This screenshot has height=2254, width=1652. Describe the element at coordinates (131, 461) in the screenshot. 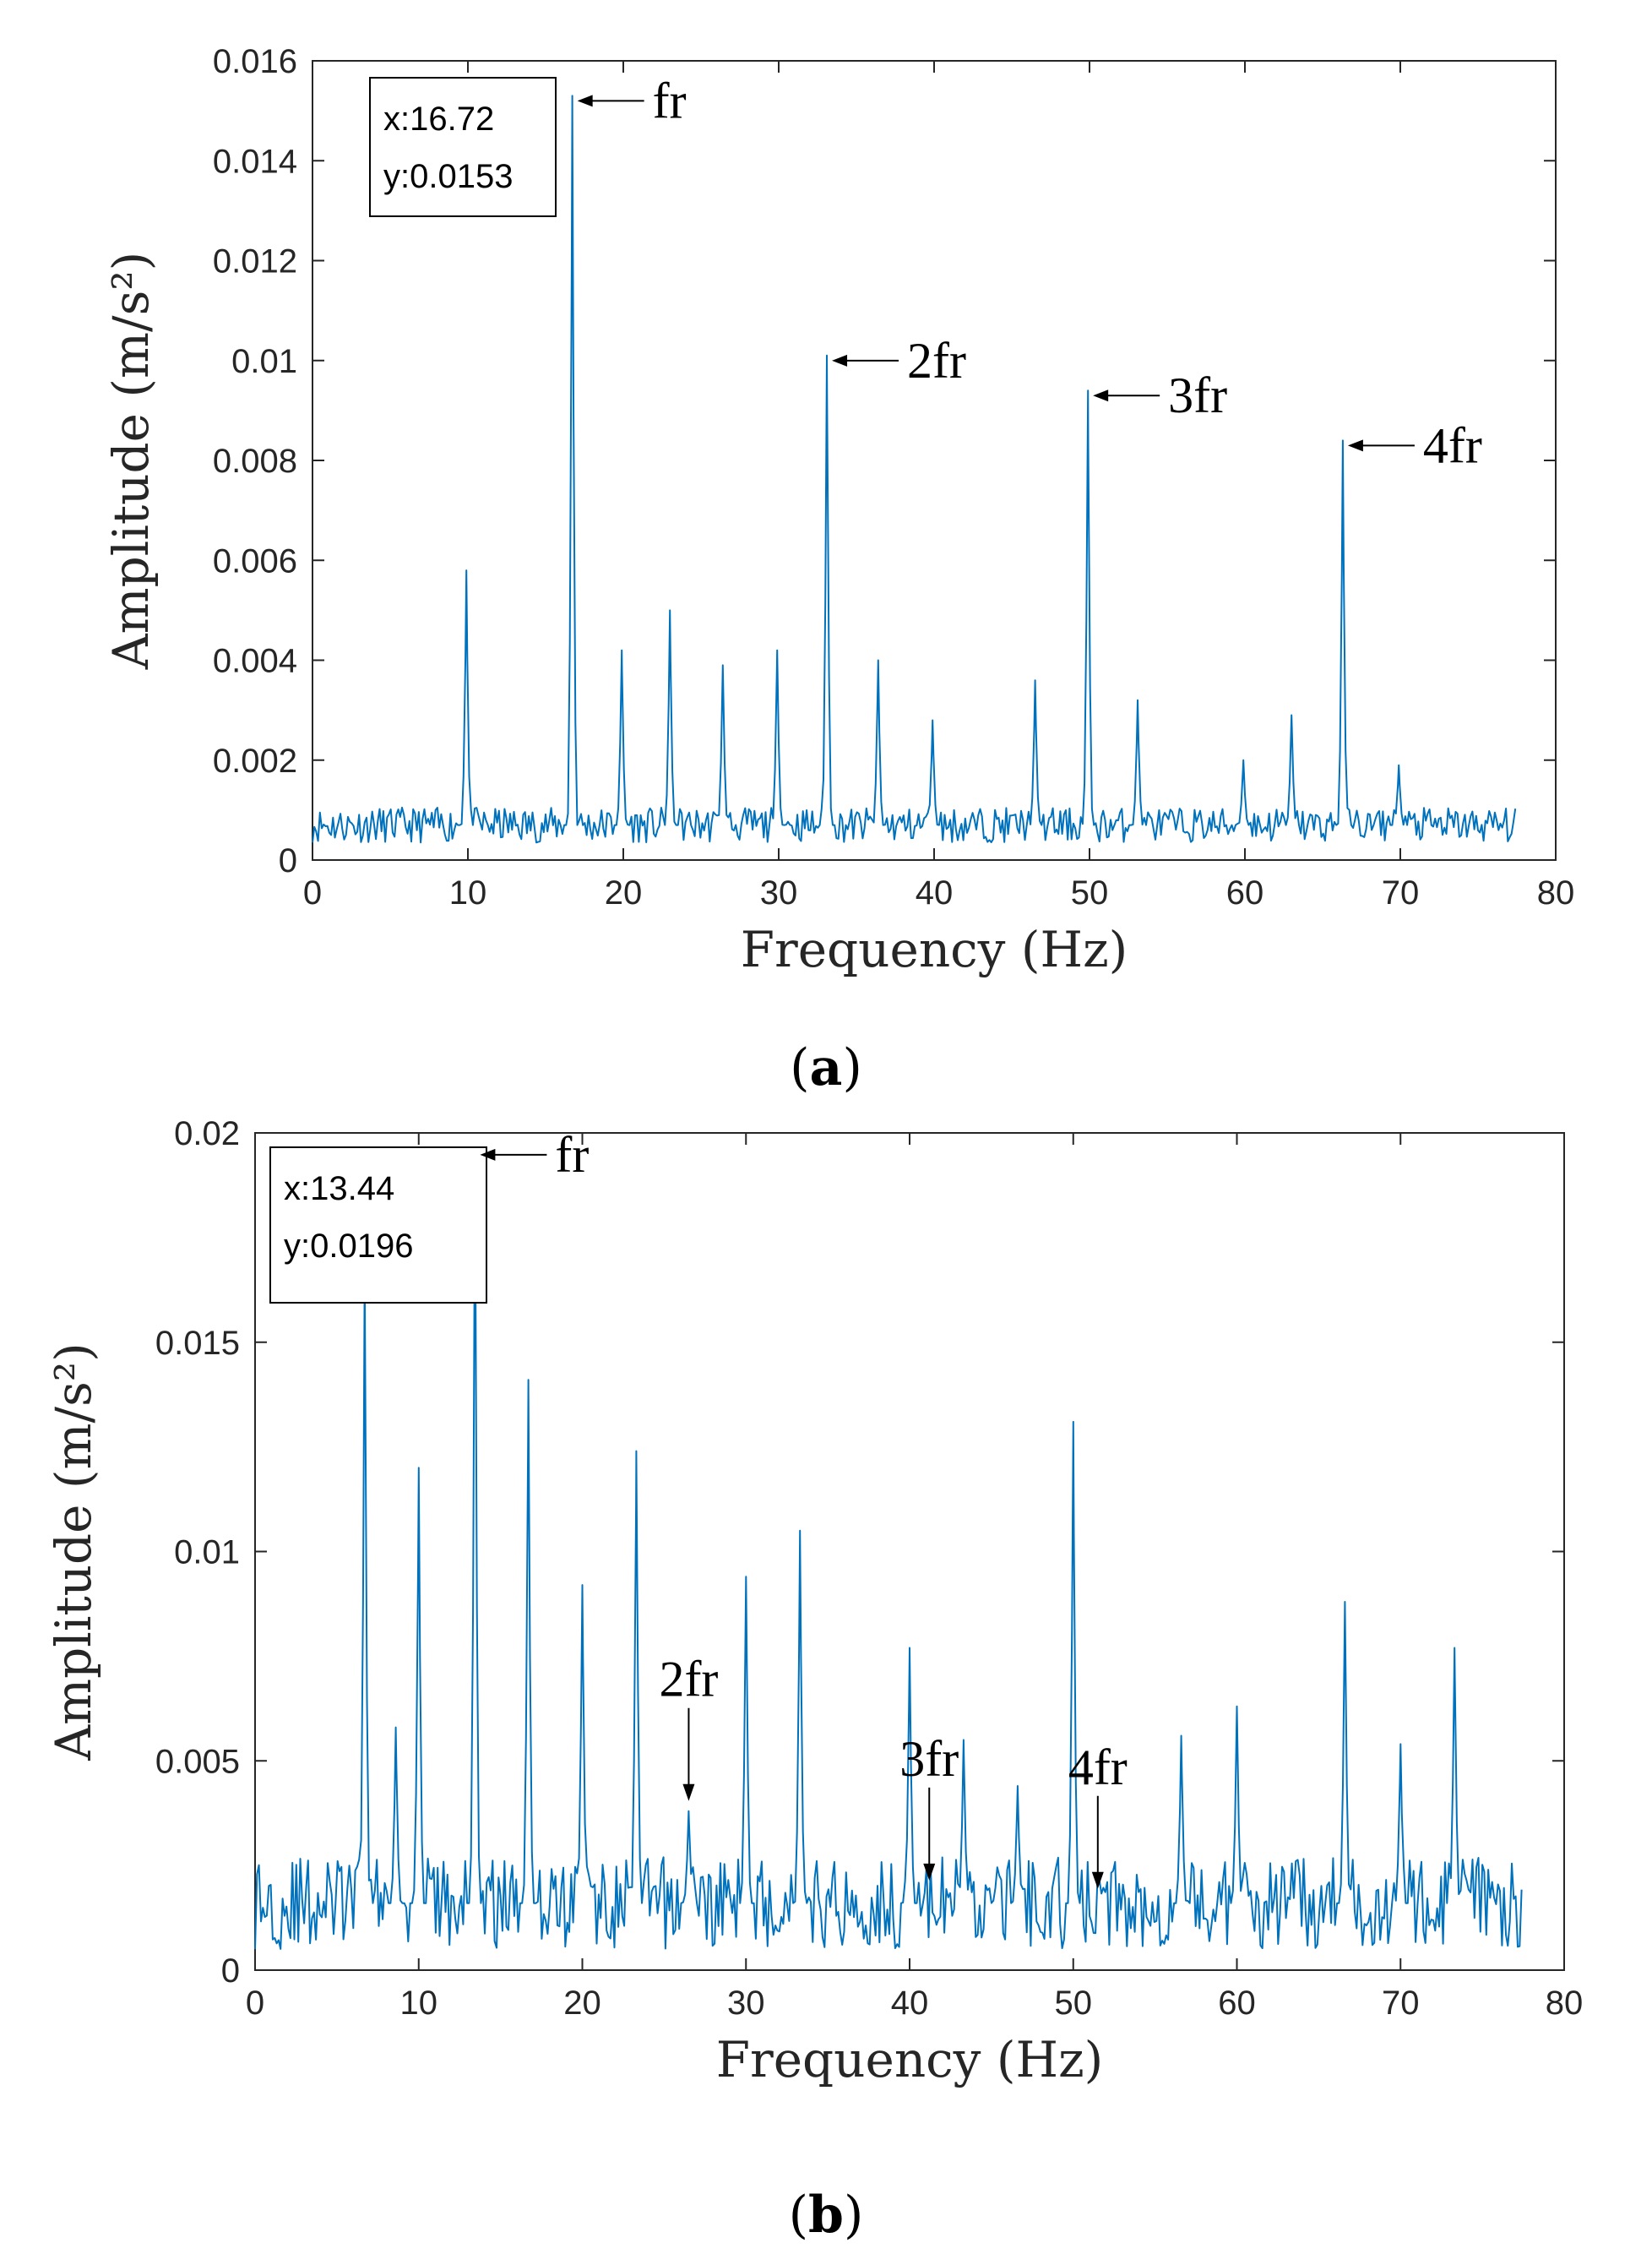

I see `y-axis-label: Amplitude (m/s²)` at that location.